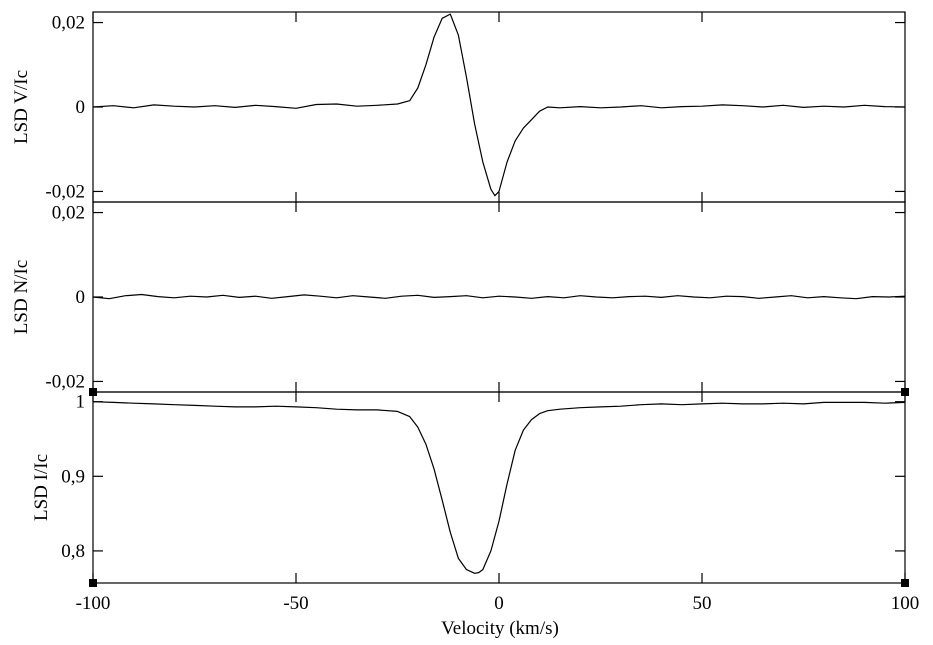 Image resolution: width=933 pixels, height=645 pixels. I want to click on series-line-n, so click(499, 296).